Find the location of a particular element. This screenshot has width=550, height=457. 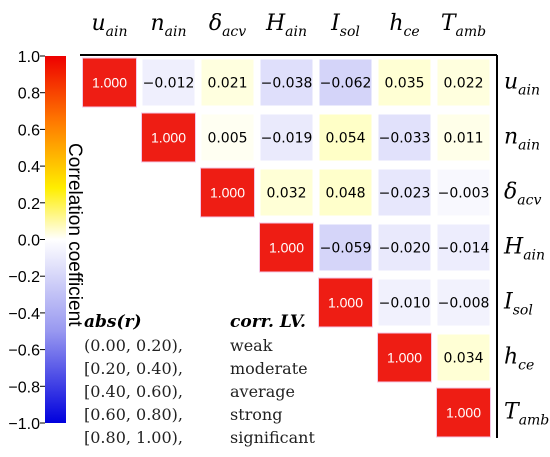

cell-value-label: 0.022 is located at coordinates (463, 84).